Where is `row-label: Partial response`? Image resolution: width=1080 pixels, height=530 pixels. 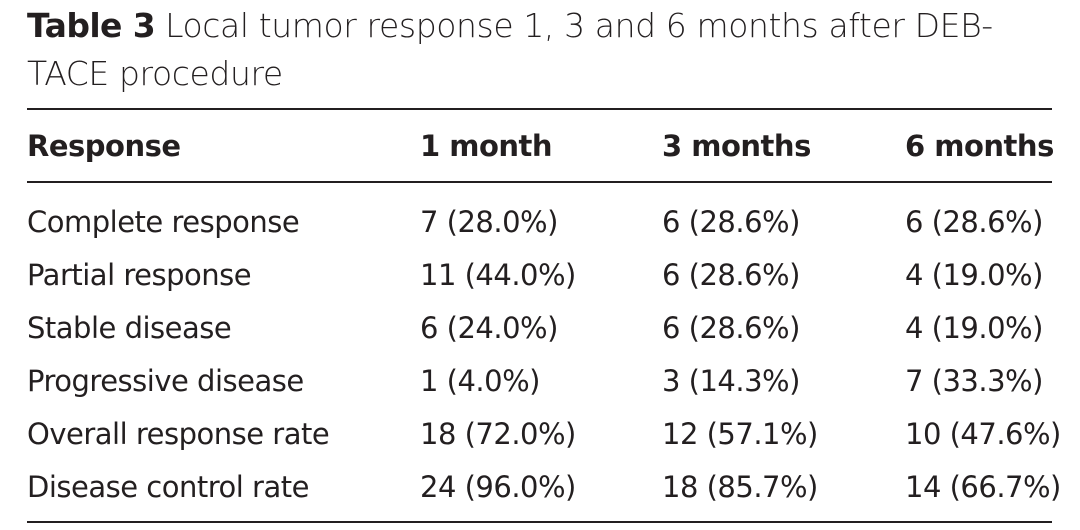 row-label: Partial response is located at coordinates (139, 274).